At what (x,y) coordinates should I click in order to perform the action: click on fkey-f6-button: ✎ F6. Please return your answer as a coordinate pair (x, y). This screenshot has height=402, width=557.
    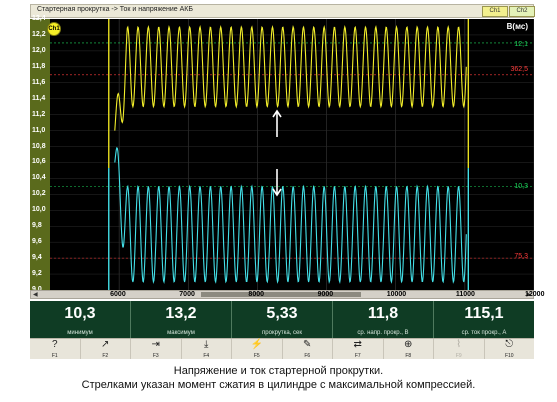
    Looking at the image, I should click on (308, 349).